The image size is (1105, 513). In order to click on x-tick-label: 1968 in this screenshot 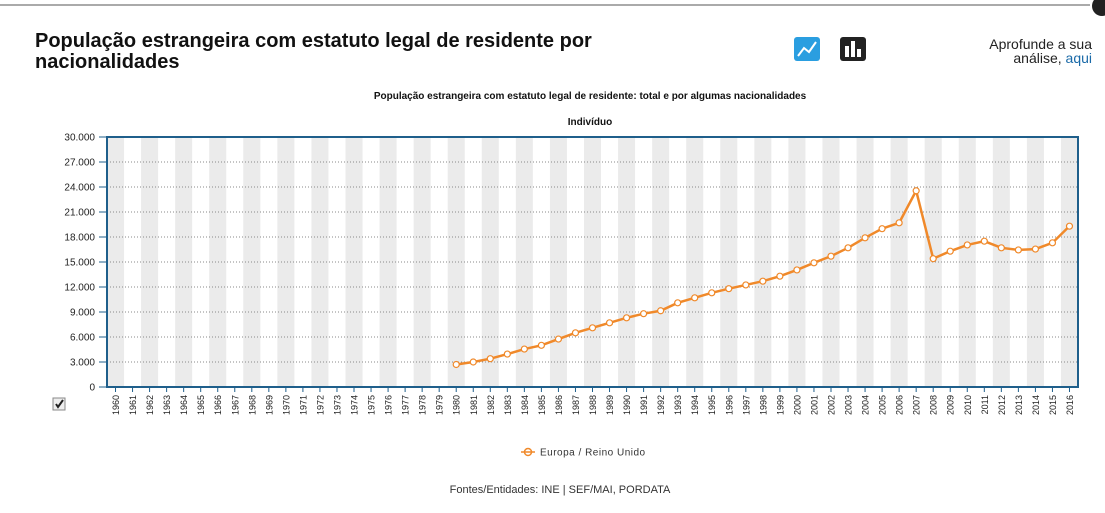, I will do `click(252, 405)`.